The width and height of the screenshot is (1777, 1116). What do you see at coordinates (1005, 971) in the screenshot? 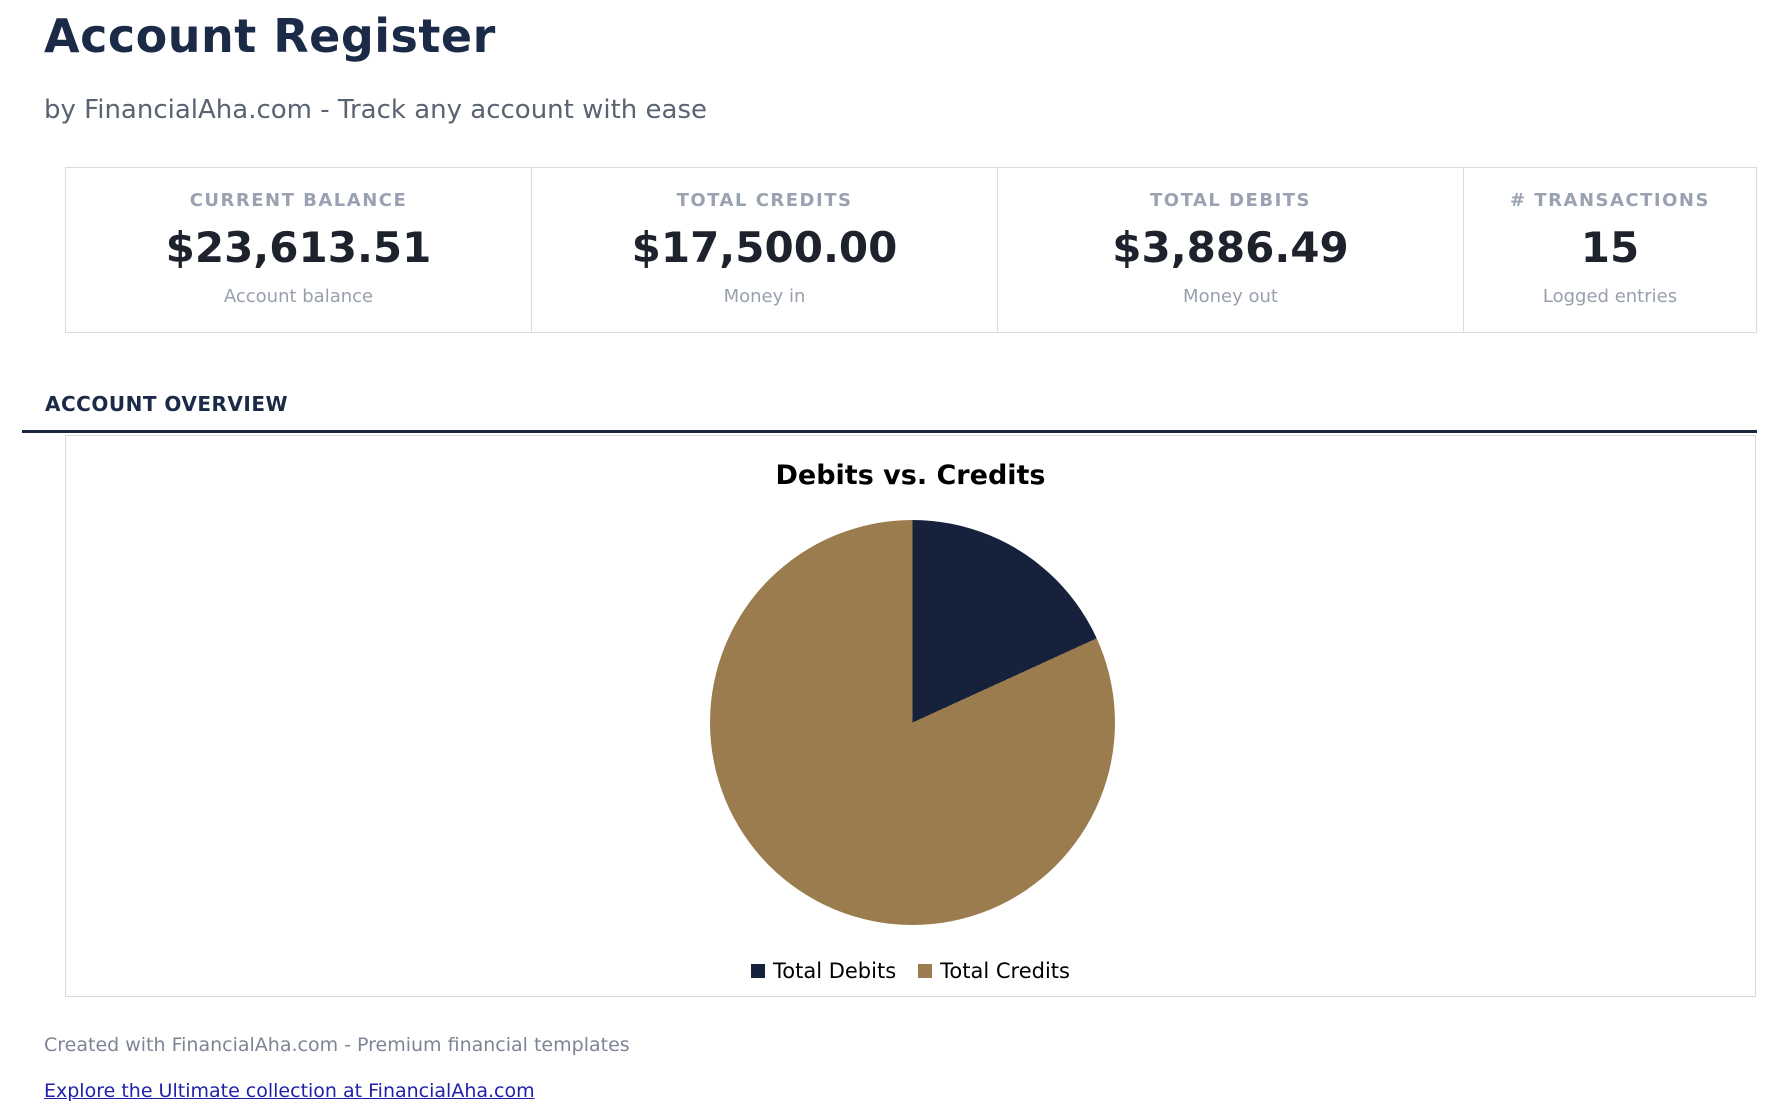
I see `legend-label: Total Credits` at bounding box center [1005, 971].